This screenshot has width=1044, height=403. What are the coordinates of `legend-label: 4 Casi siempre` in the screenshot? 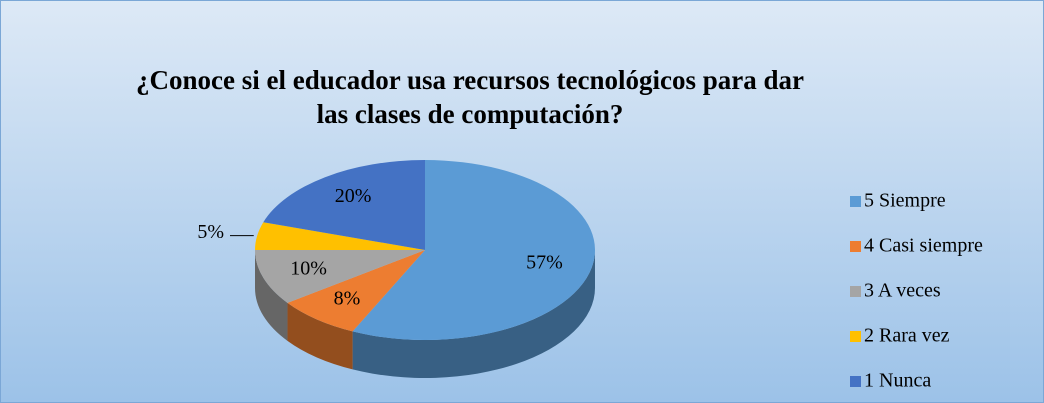 It's located at (923, 246).